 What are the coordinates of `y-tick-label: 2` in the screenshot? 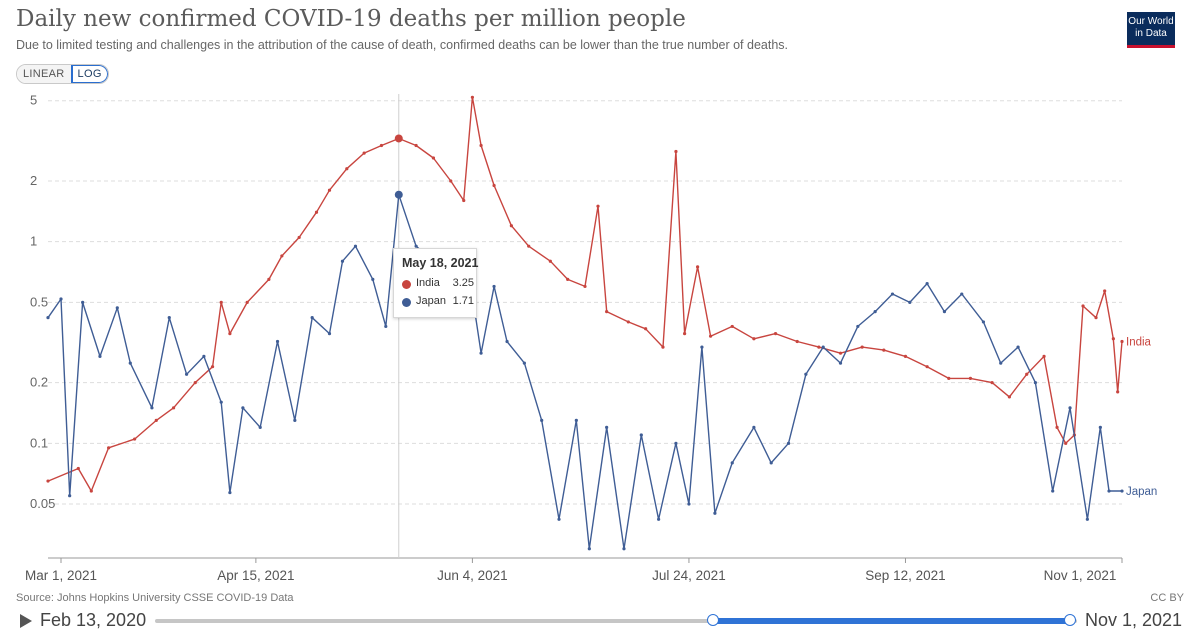 It's located at (33, 180).